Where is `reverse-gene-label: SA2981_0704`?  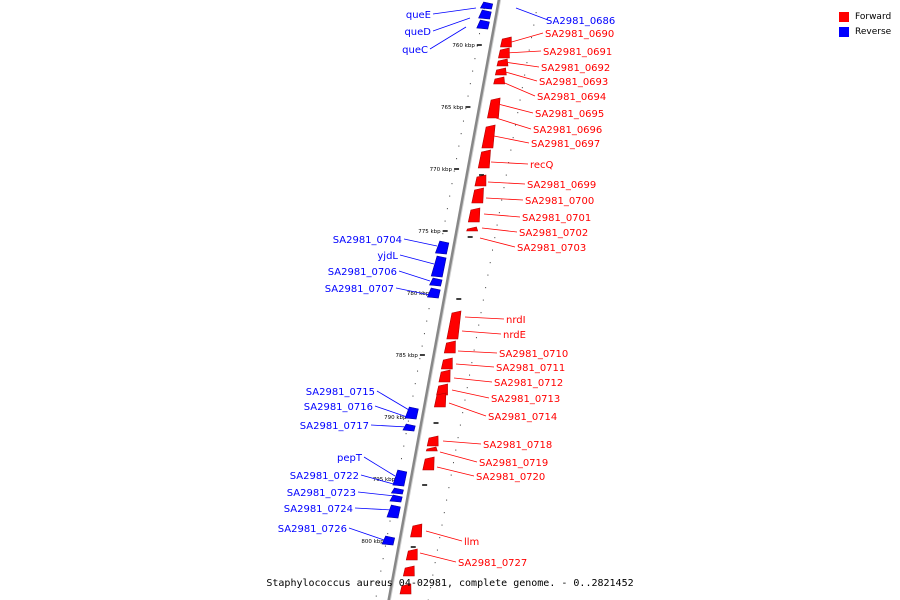 reverse-gene-label: SA2981_0704 is located at coordinates (367, 240).